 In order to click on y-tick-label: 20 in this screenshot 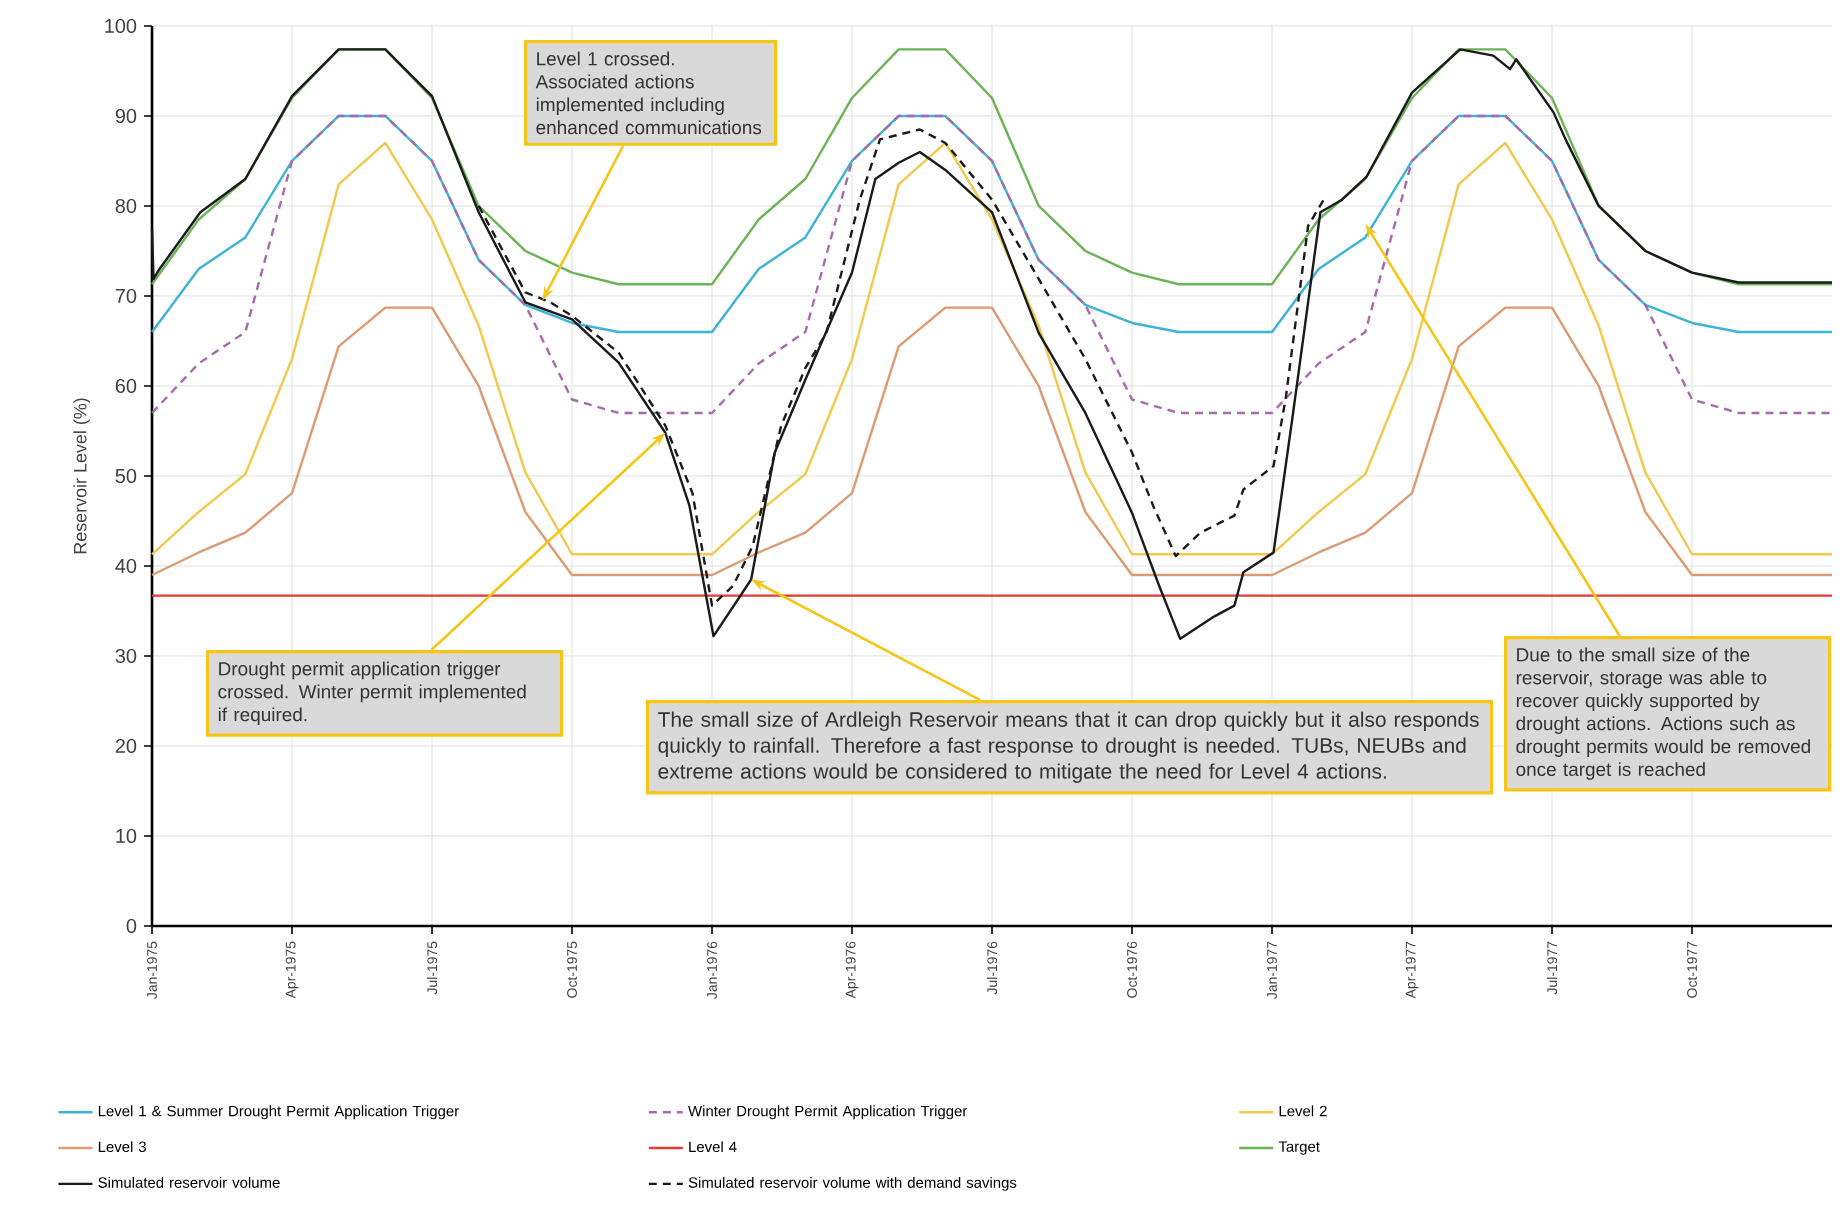, I will do `click(126, 746)`.